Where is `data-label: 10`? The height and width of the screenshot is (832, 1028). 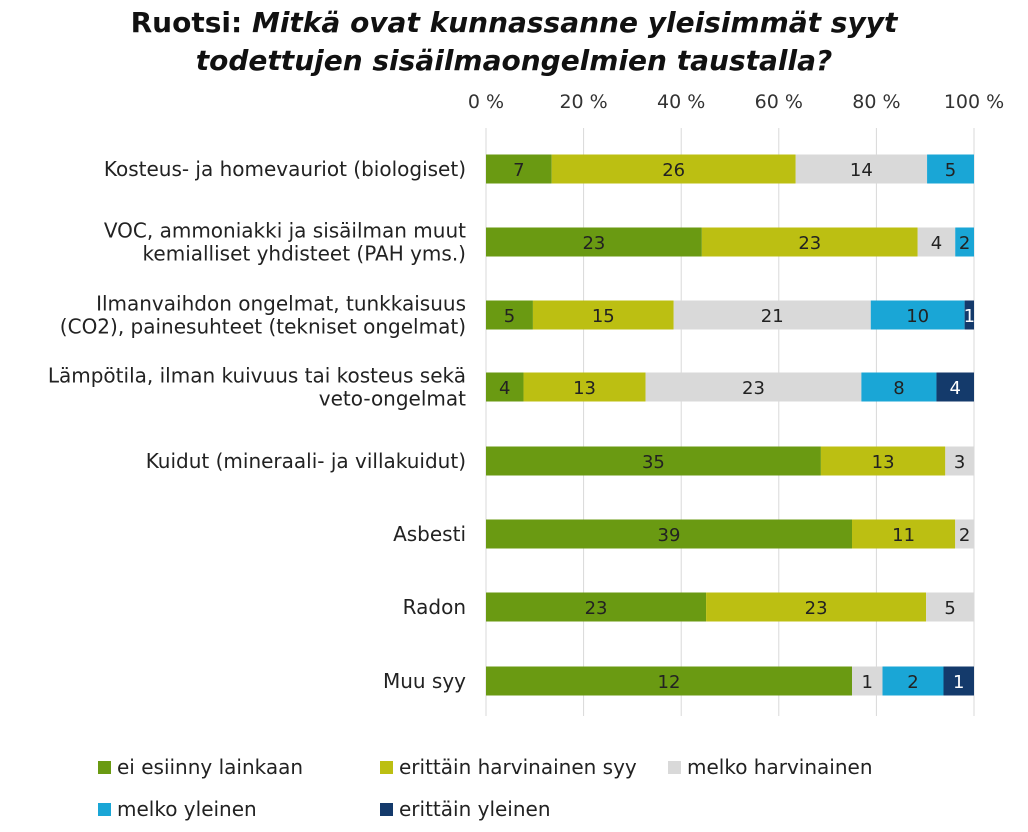 data-label: 10 is located at coordinates (917, 316).